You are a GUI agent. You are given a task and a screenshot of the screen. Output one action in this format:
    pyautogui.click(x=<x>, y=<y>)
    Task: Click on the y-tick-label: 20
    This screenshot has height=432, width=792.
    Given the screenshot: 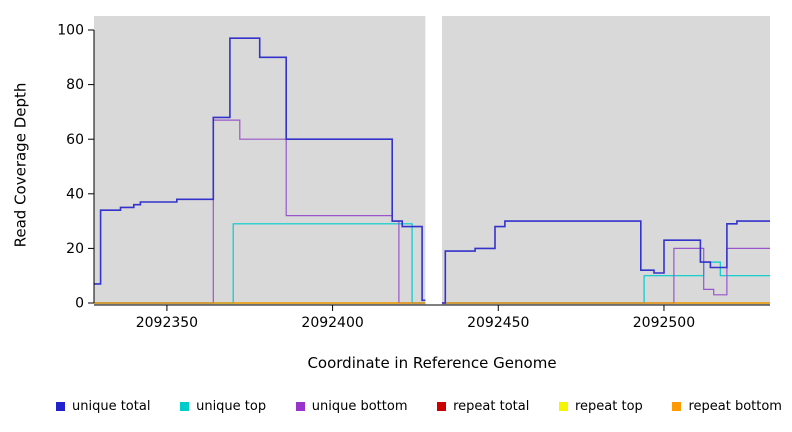 What is the action you would take?
    pyautogui.click(x=75, y=249)
    